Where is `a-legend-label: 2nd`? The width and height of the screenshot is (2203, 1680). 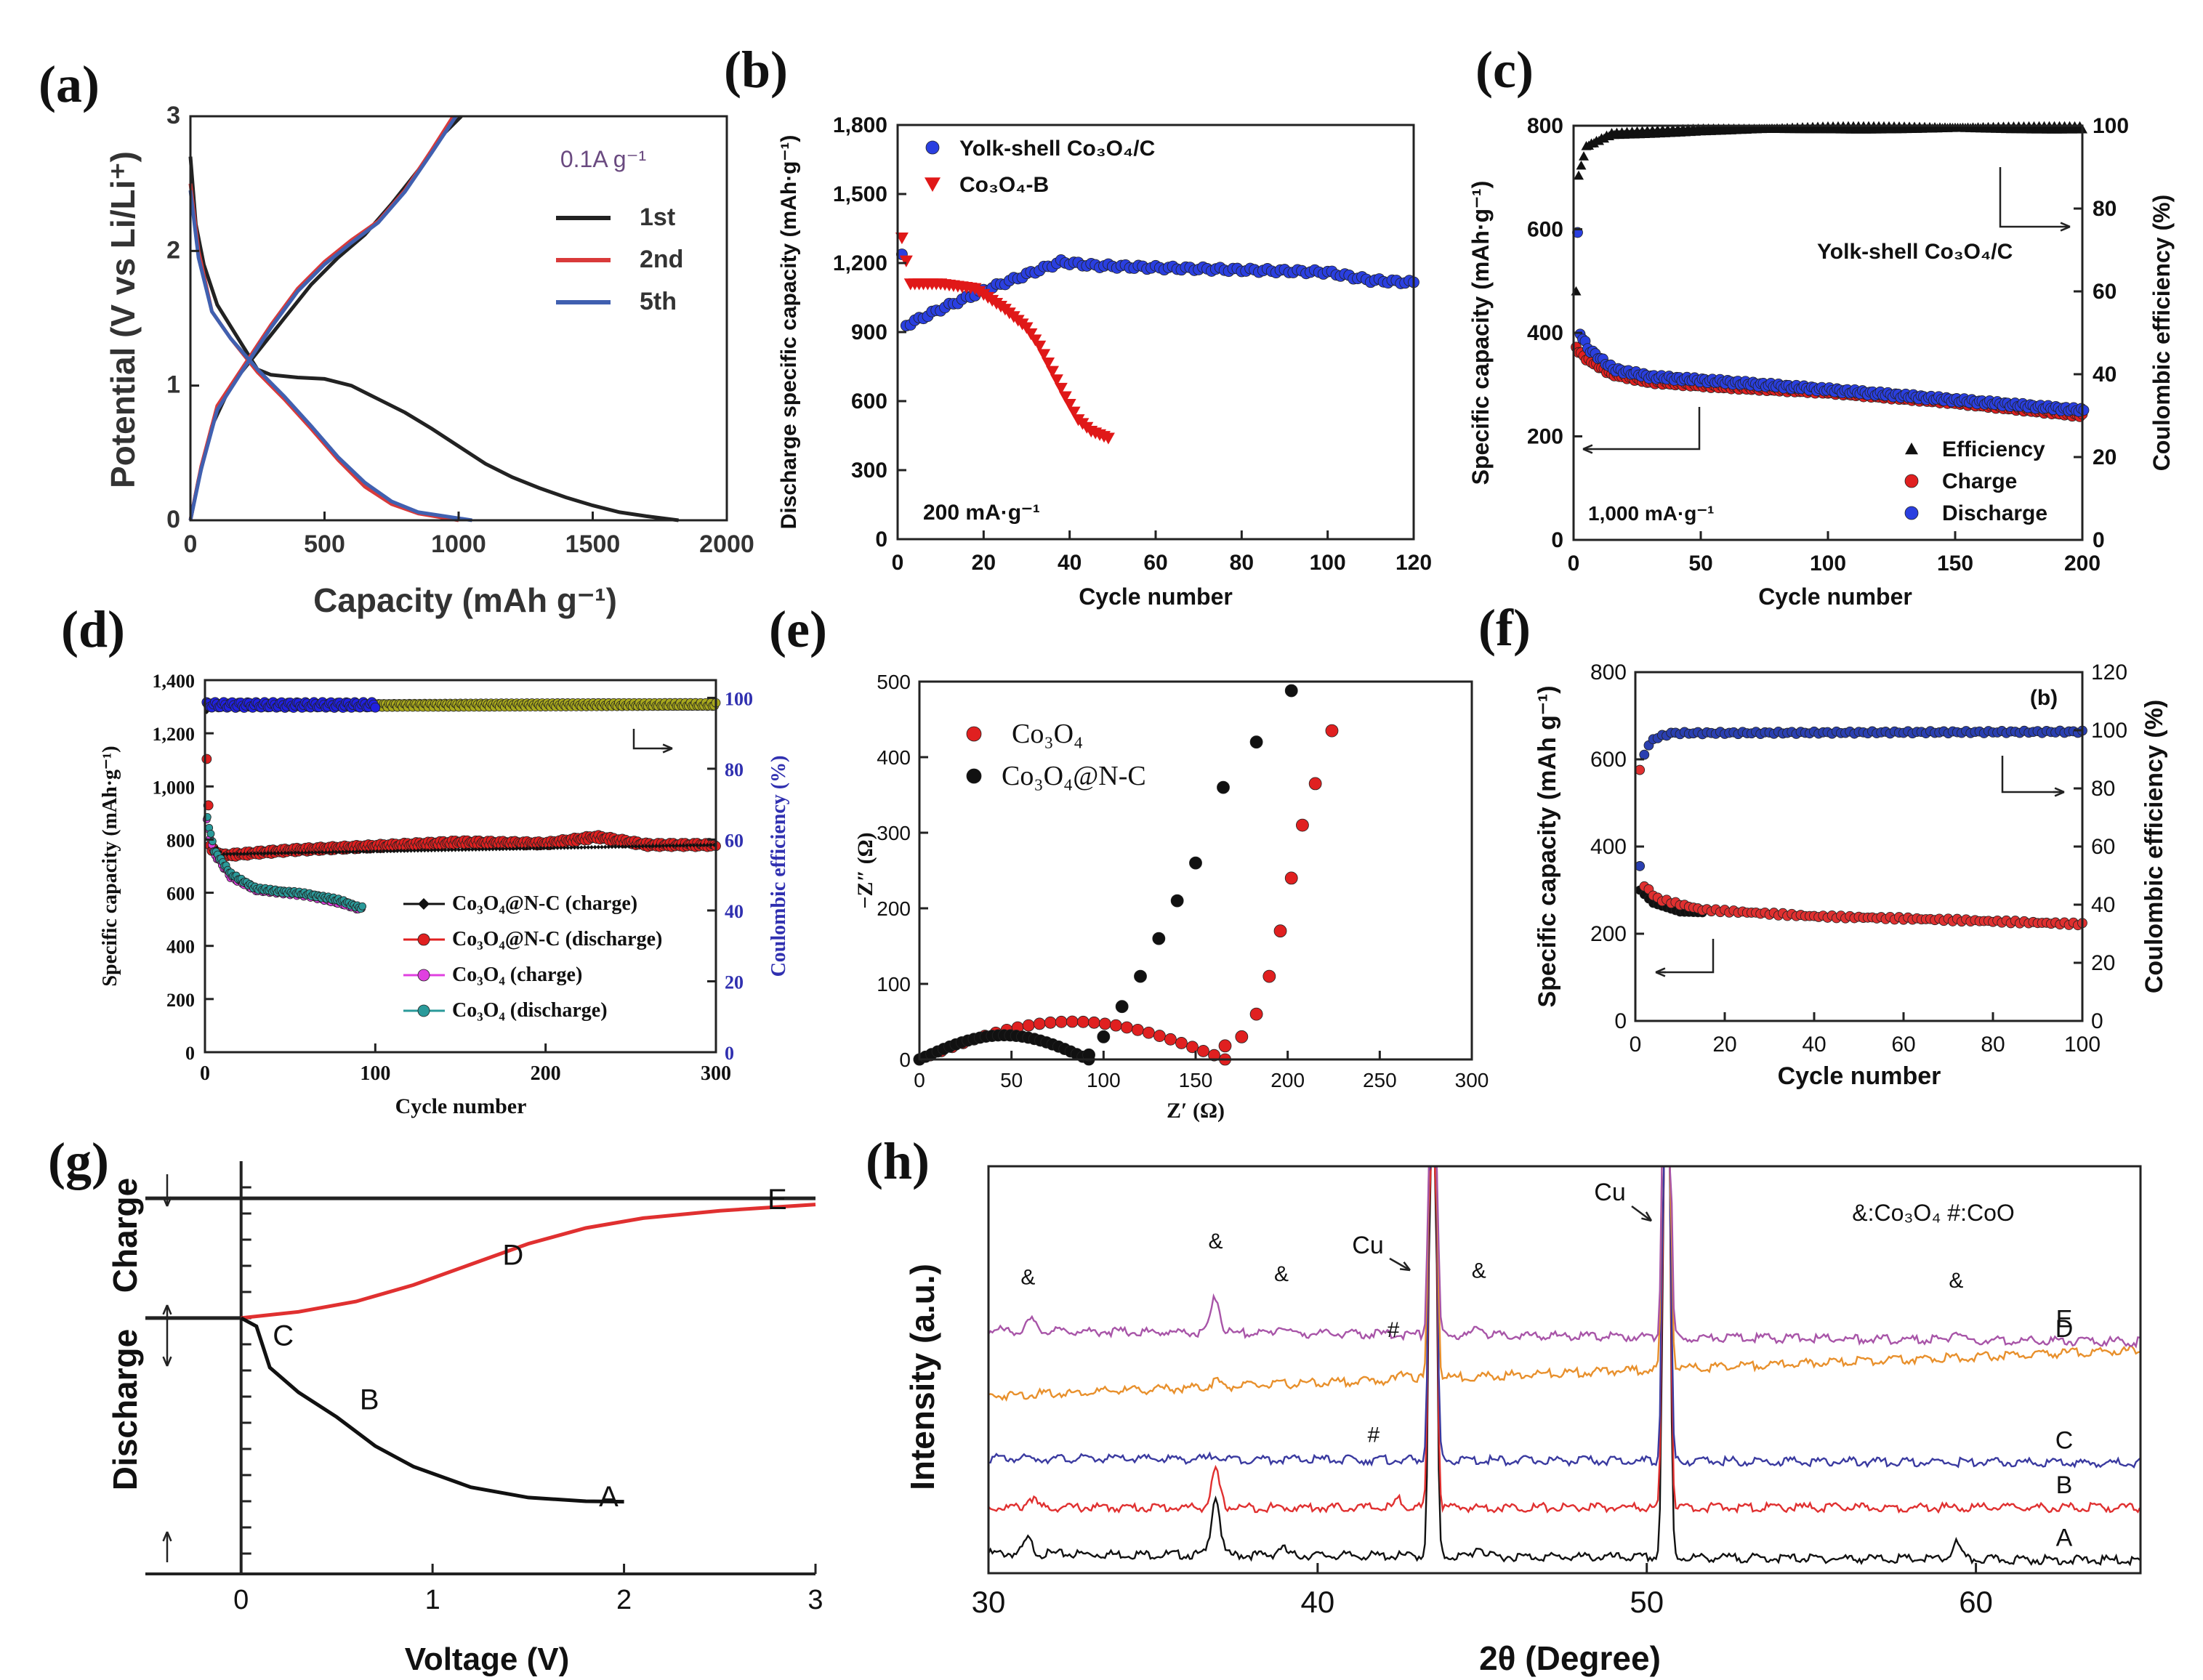 a-legend-label: 2nd is located at coordinates (662, 259).